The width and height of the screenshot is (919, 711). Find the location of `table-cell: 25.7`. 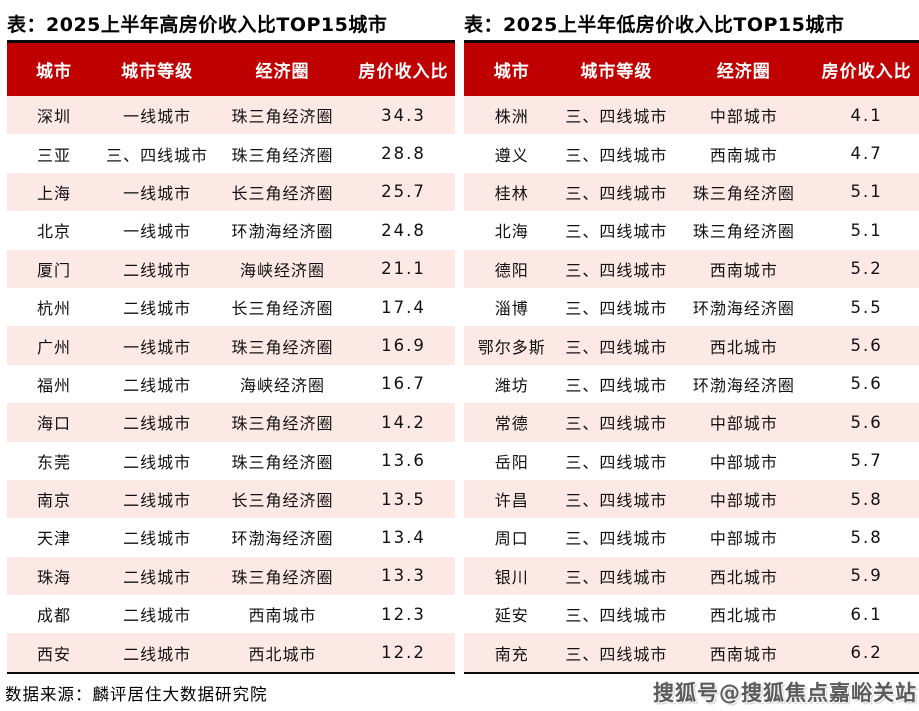

table-cell: 25.7 is located at coordinates (403, 192).